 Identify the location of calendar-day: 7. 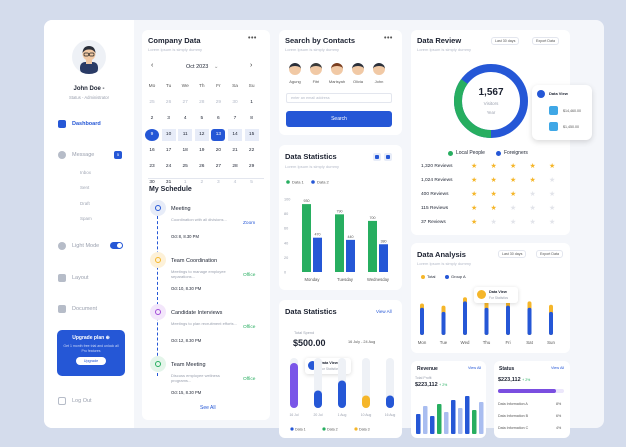
(235, 118).